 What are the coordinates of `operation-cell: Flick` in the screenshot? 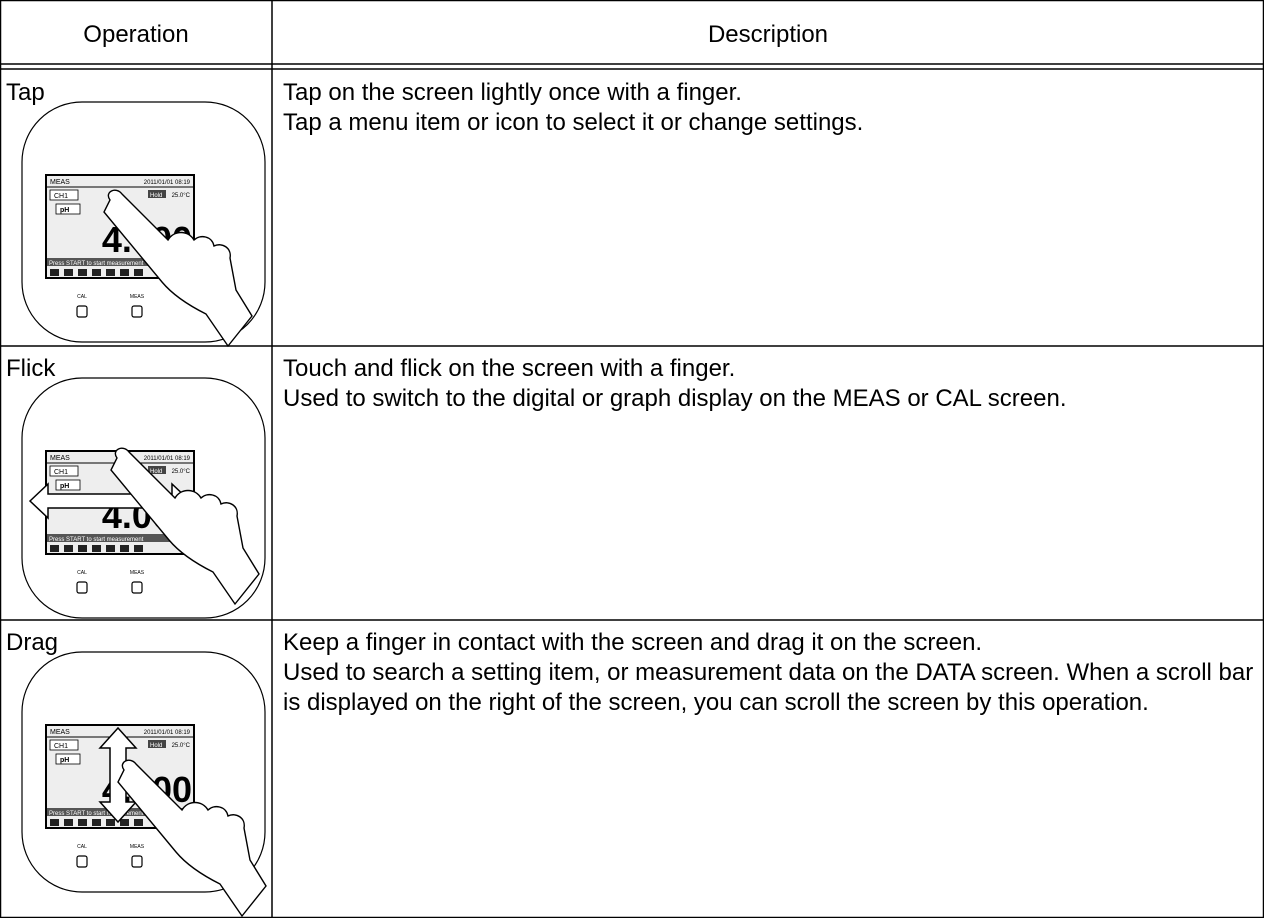 It's located at (31, 368).